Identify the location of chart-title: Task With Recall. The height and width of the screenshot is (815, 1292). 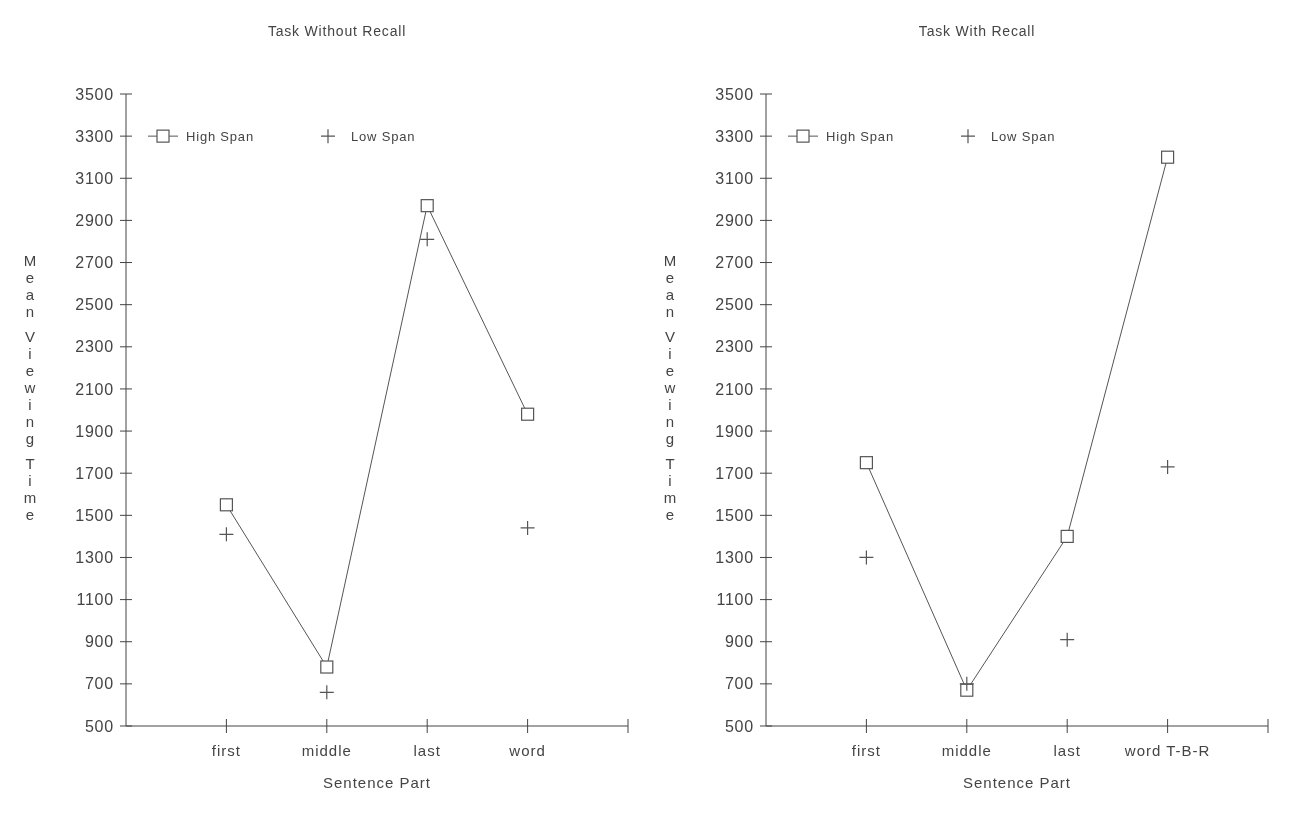
(977, 31).